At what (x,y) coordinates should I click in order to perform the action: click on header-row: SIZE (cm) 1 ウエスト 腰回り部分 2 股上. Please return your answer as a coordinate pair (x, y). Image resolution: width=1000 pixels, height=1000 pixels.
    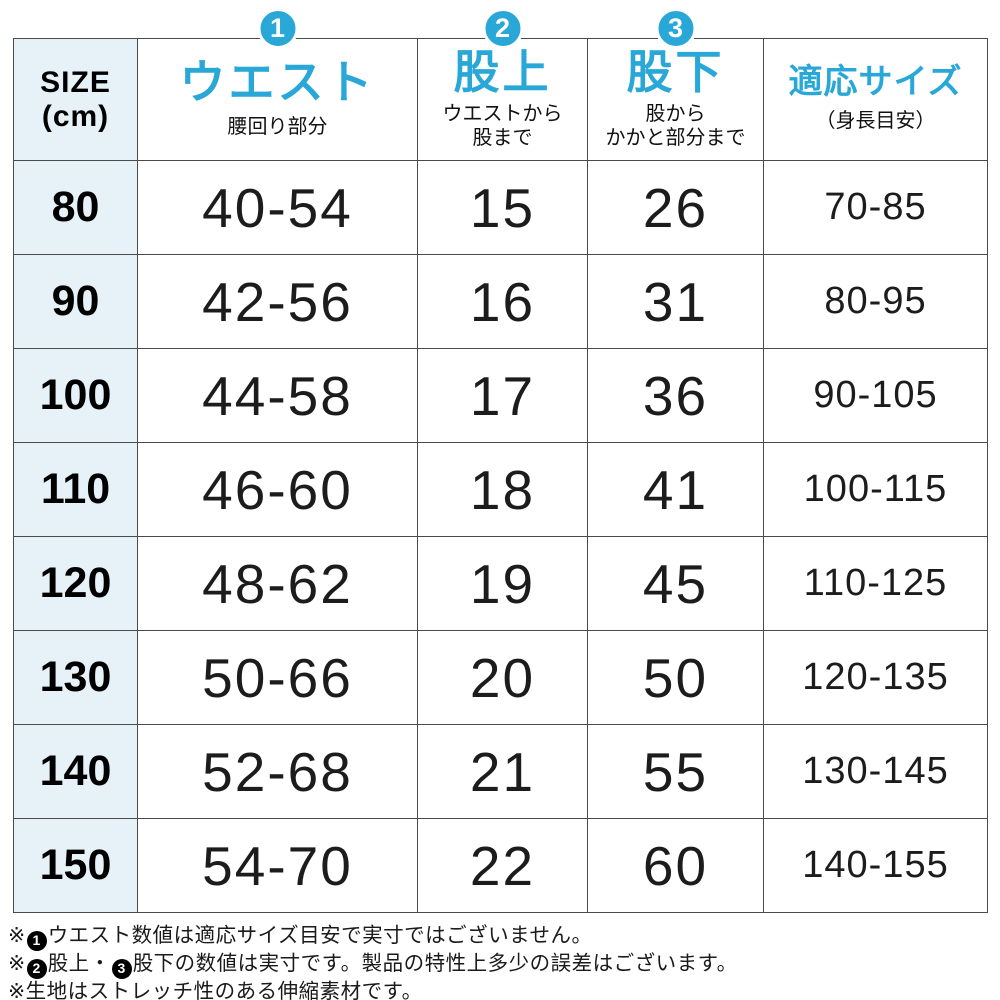
    Looking at the image, I should click on (500, 84).